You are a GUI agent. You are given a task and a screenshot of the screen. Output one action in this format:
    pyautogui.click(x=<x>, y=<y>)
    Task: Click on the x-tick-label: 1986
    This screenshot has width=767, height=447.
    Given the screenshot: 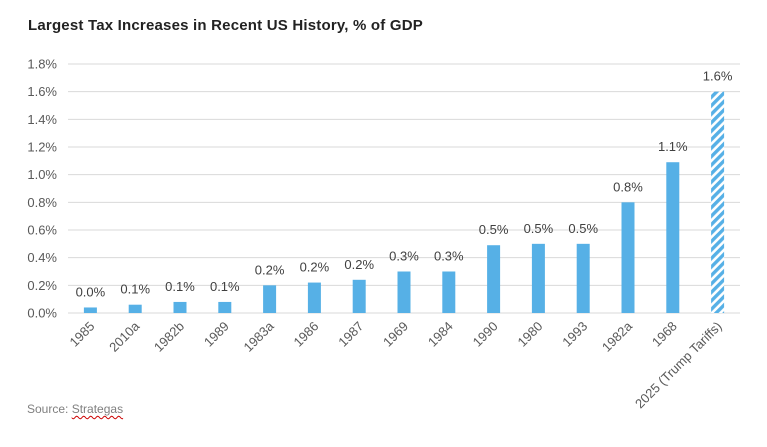 What is the action you would take?
    pyautogui.click(x=305, y=334)
    